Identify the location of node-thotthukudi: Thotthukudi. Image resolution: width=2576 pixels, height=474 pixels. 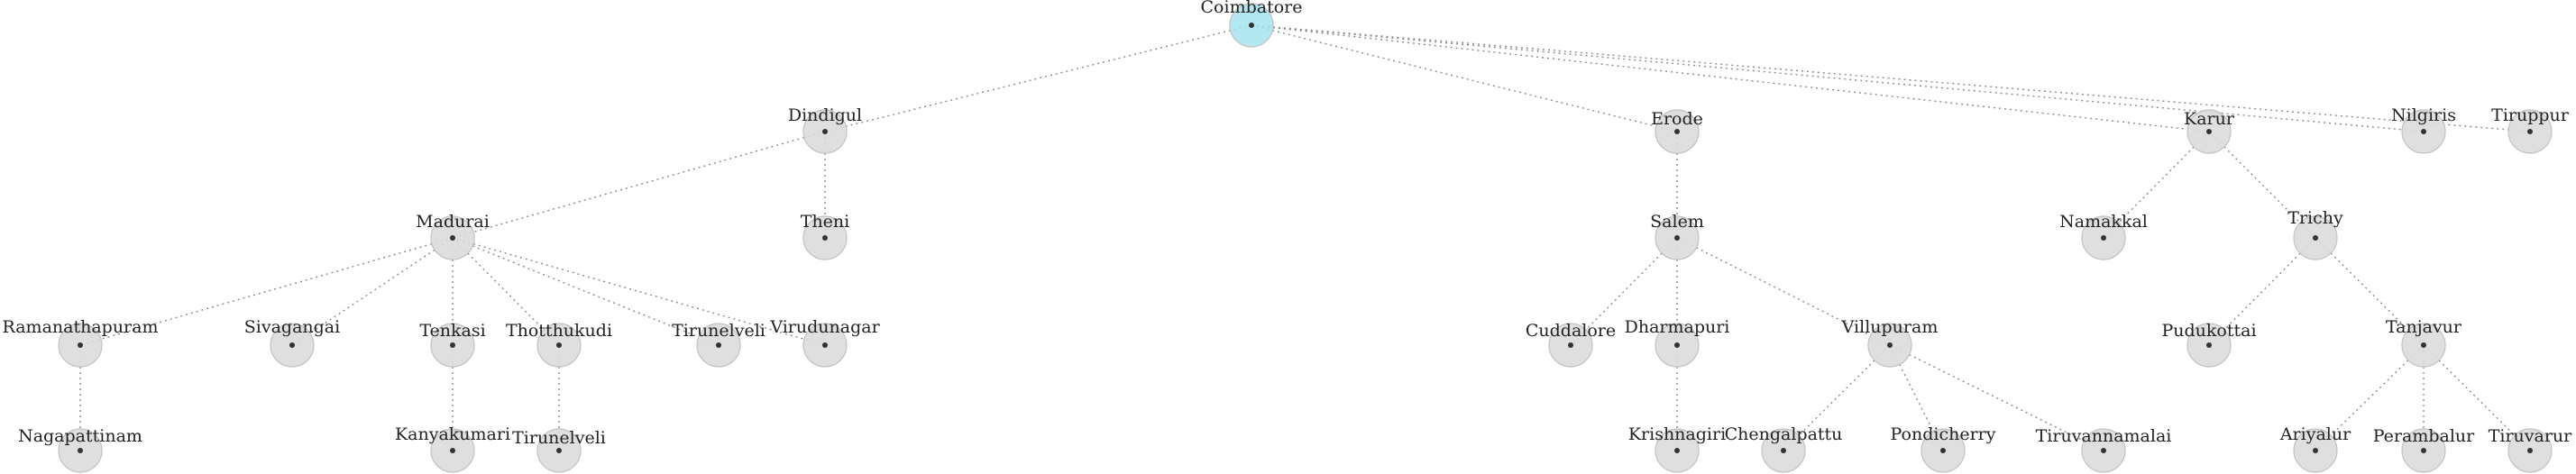
(559, 345).